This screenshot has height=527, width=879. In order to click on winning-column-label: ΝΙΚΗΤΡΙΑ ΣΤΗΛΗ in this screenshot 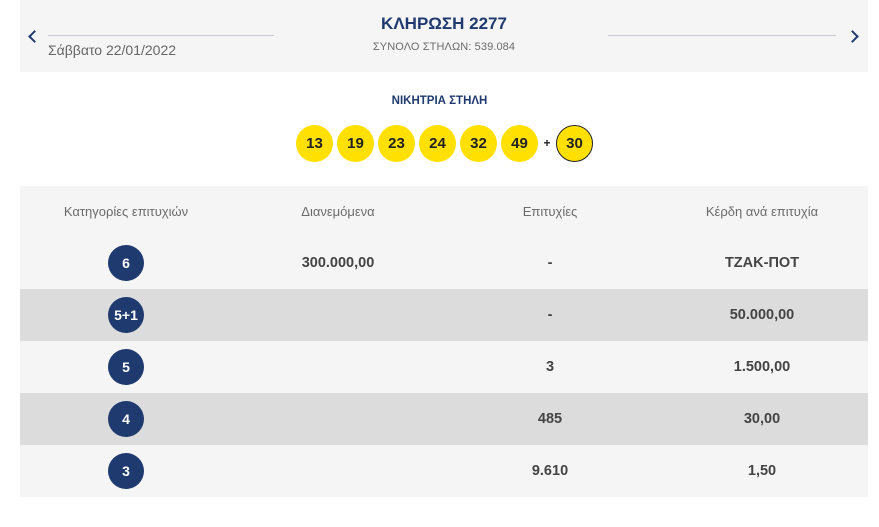, I will do `click(439, 101)`.